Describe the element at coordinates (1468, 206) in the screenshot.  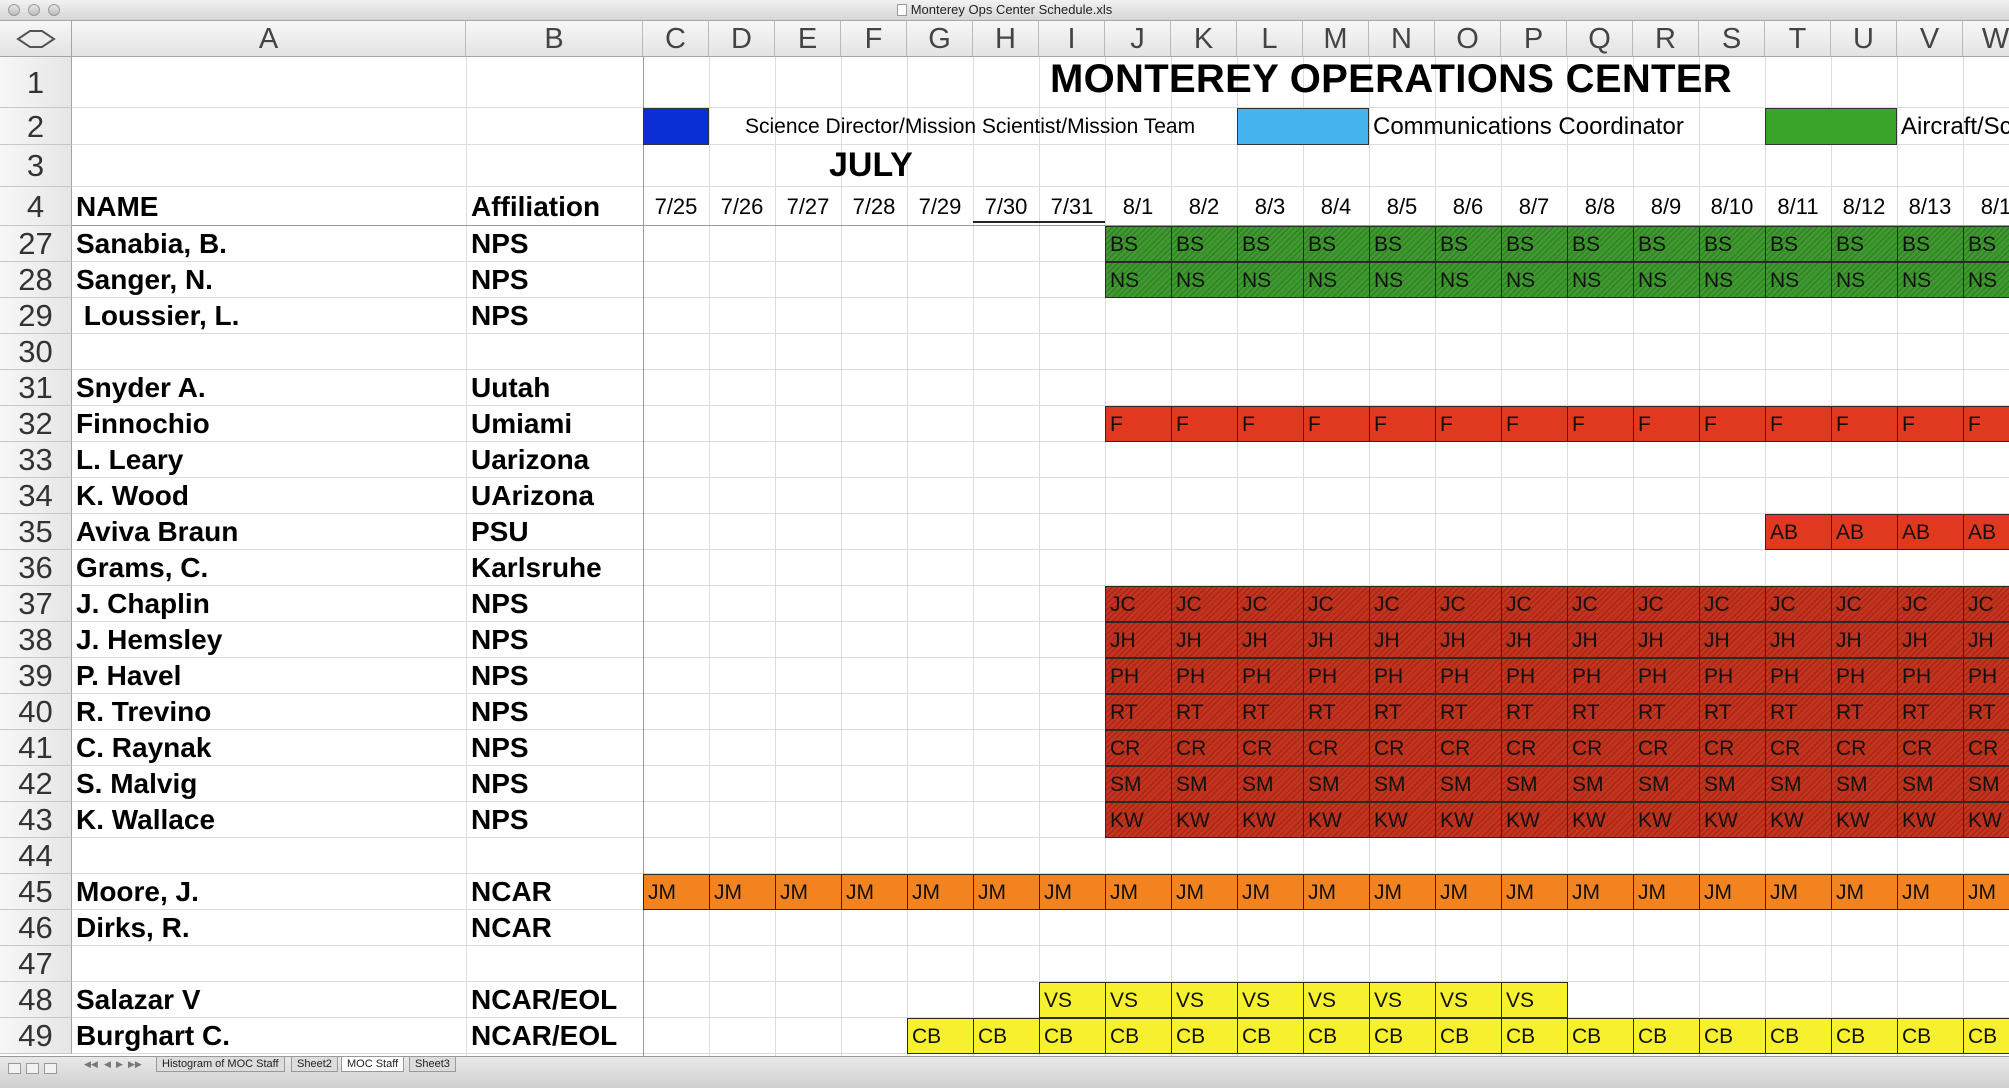
I see `date-cell: 8/6` at that location.